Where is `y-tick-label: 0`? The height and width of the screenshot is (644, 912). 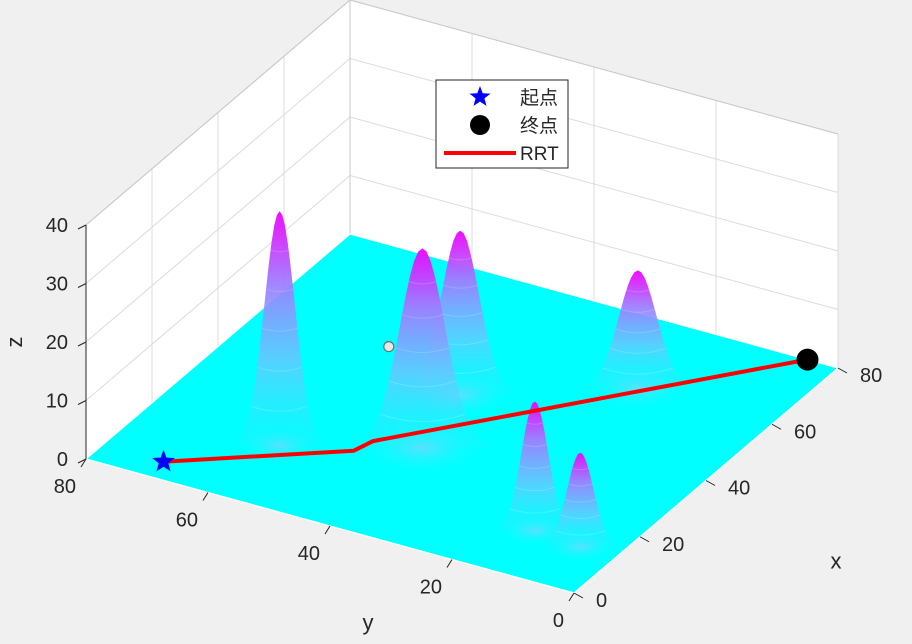 y-tick-label: 0 is located at coordinates (558, 621).